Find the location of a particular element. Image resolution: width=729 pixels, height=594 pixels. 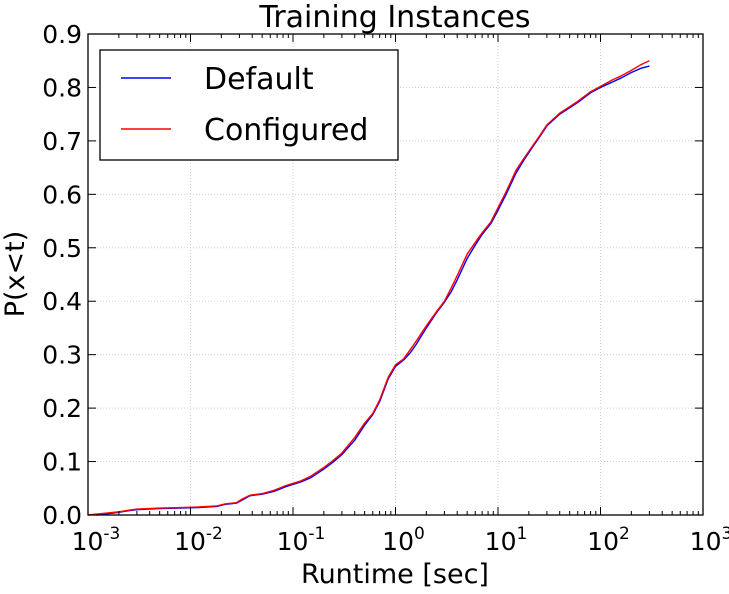

legend-label-configured: Configured is located at coordinates (286, 130).